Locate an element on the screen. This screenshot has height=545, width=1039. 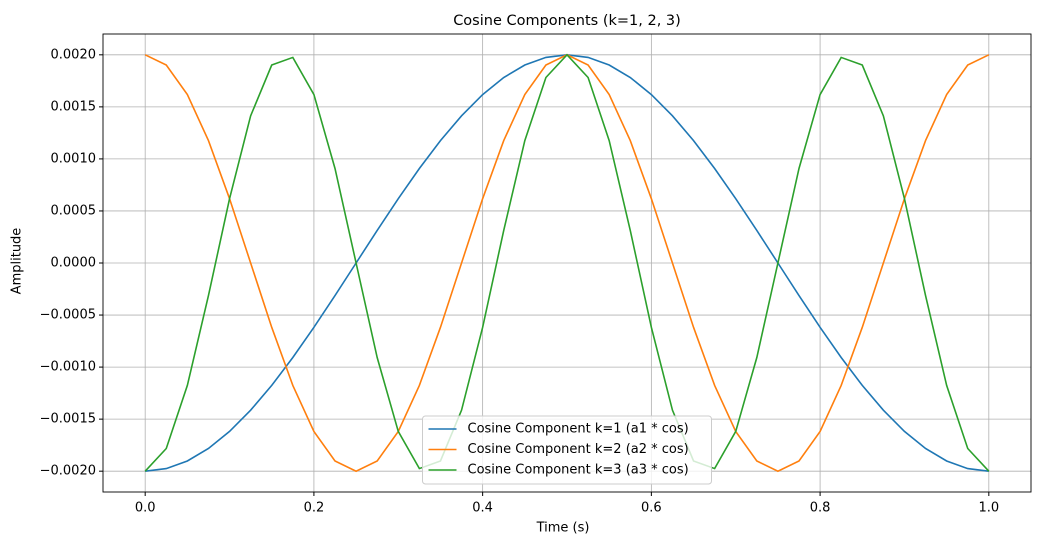
legend-label: Cosine Component k=3 (a3 * cos) is located at coordinates (578, 470).